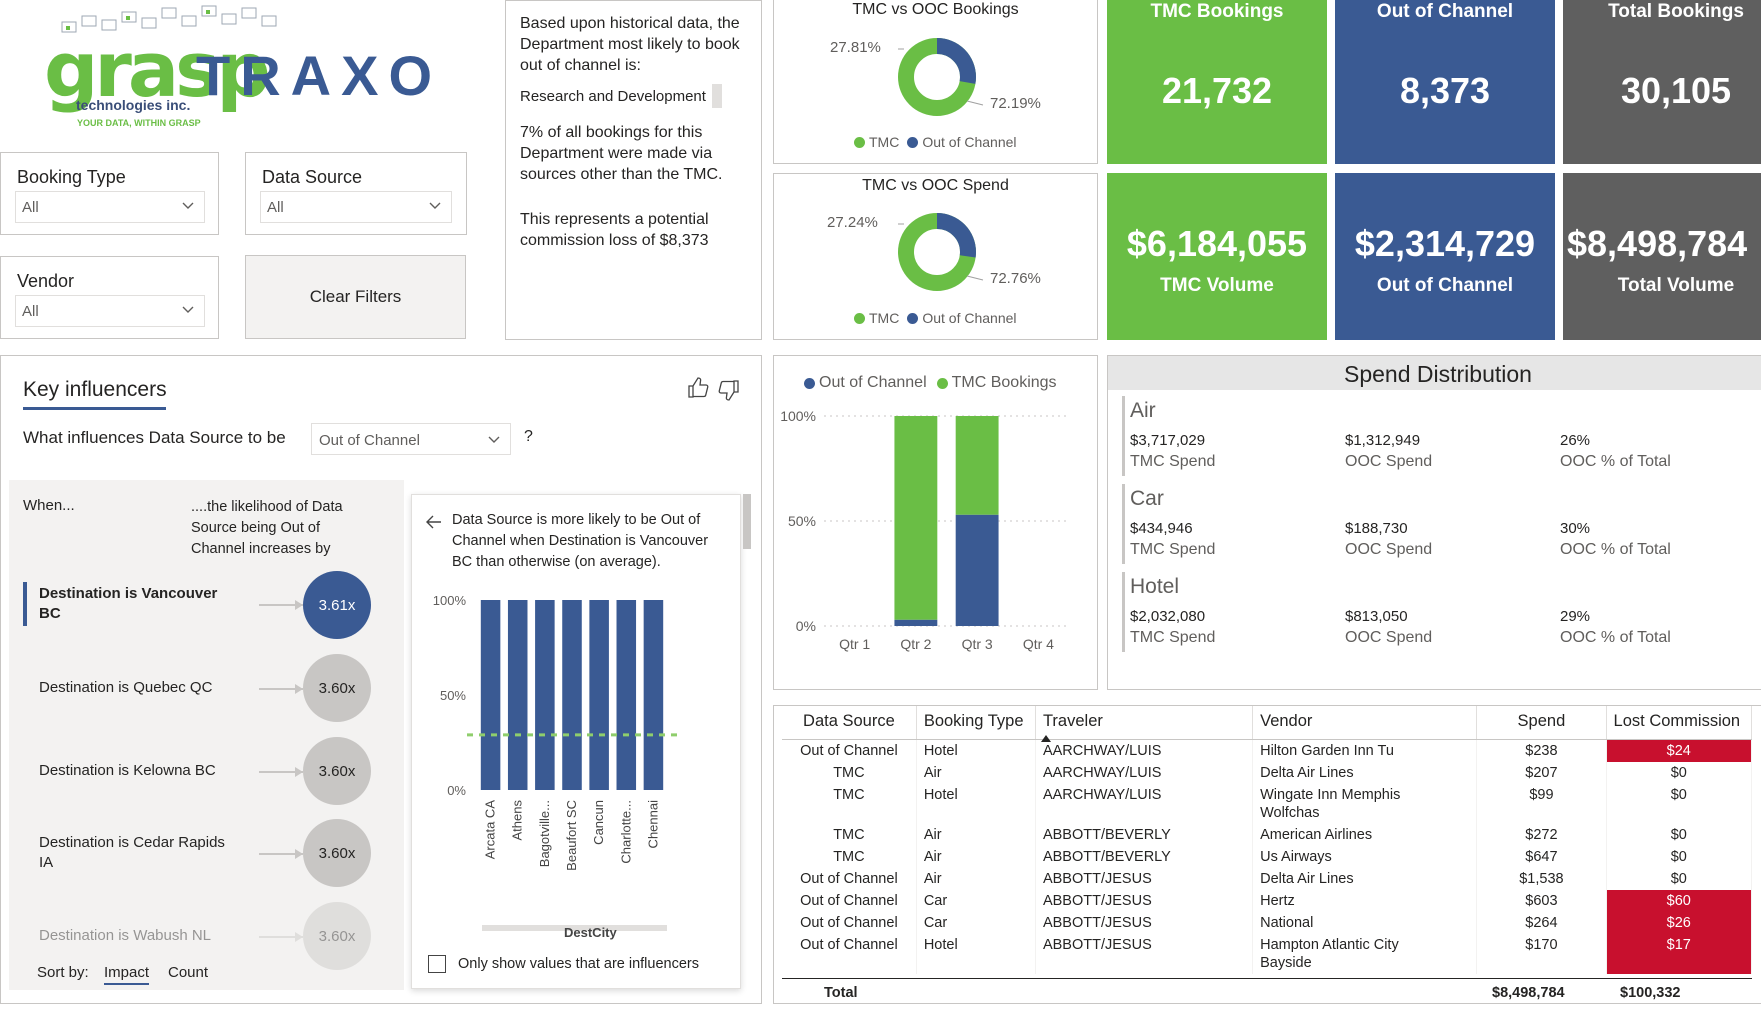 The width and height of the screenshot is (1761, 1011). I want to click on influencer-item: Destination is Kelowna BC 3.60x, so click(197, 771).